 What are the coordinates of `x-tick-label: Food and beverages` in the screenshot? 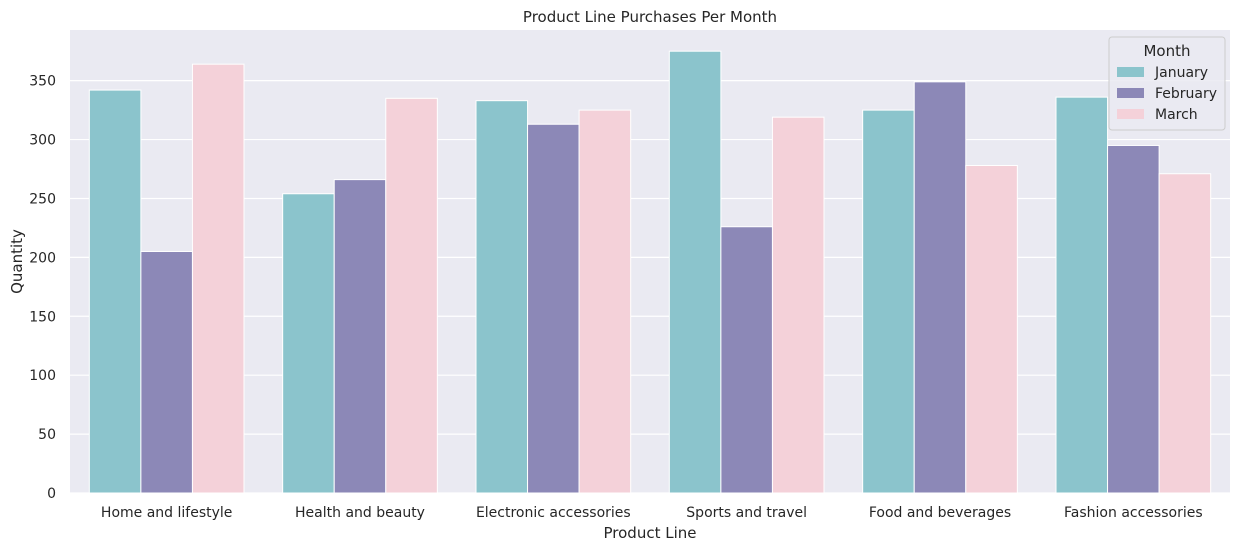 It's located at (940, 513).